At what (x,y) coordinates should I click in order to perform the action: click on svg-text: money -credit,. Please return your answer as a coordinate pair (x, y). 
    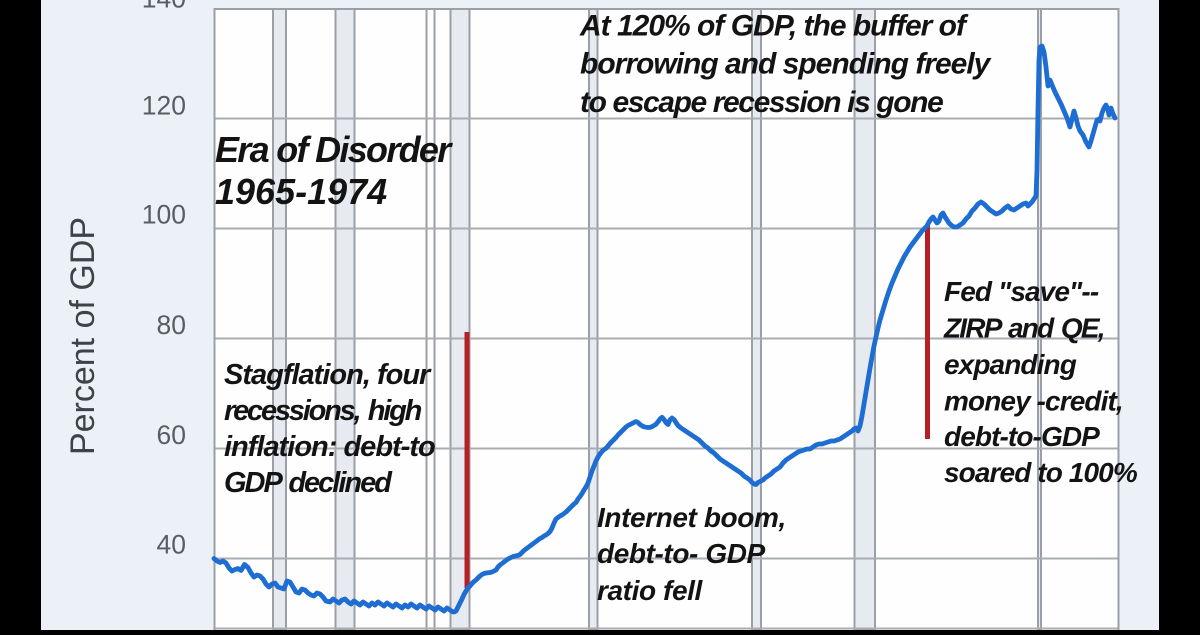
    Looking at the image, I should click on (1033, 401).